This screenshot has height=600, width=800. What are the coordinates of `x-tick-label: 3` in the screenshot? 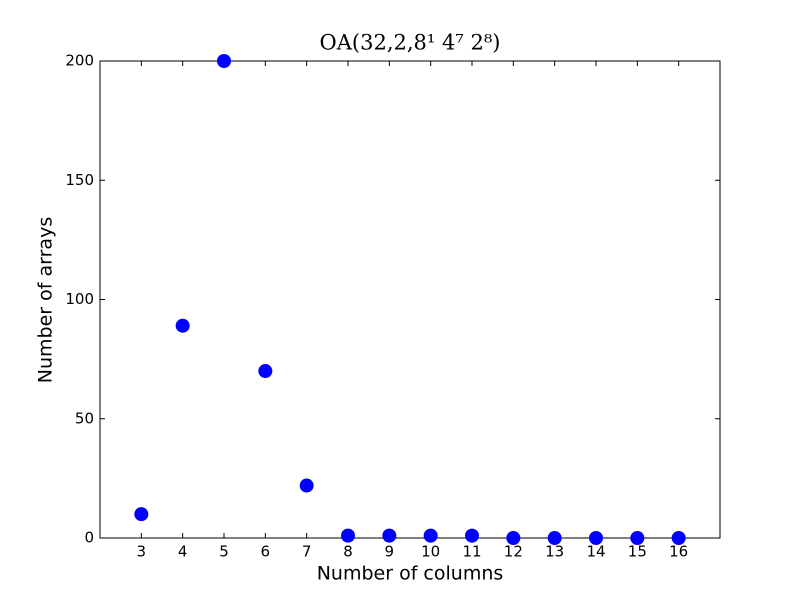 It's located at (142, 552).